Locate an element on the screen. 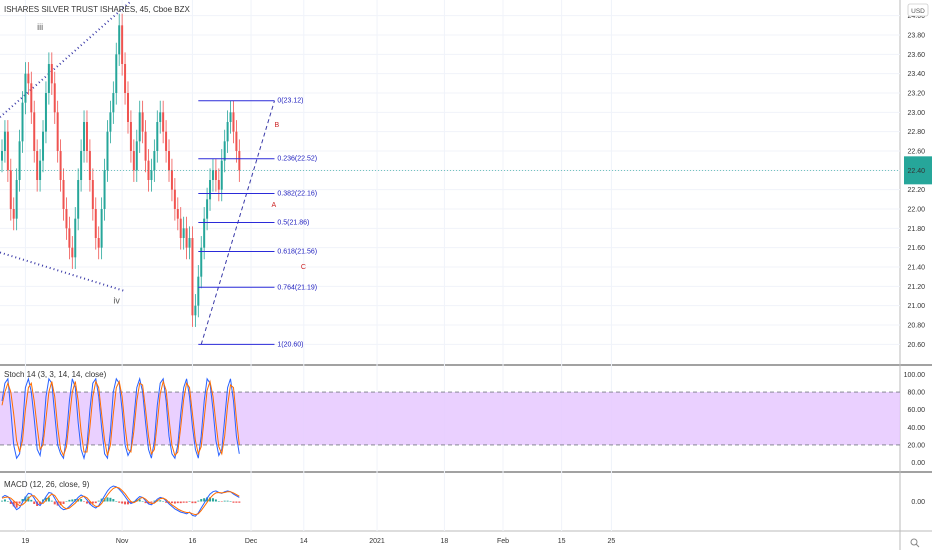 The width and height of the screenshot is (932, 550). time-tick-label: 15 is located at coordinates (562, 541).